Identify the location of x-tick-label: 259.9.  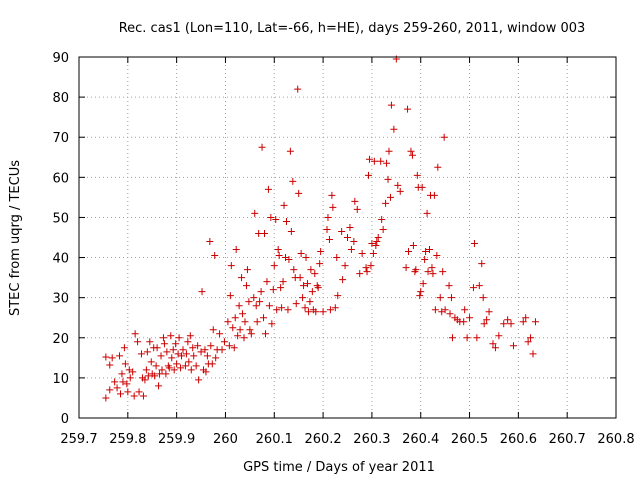
(176, 439).